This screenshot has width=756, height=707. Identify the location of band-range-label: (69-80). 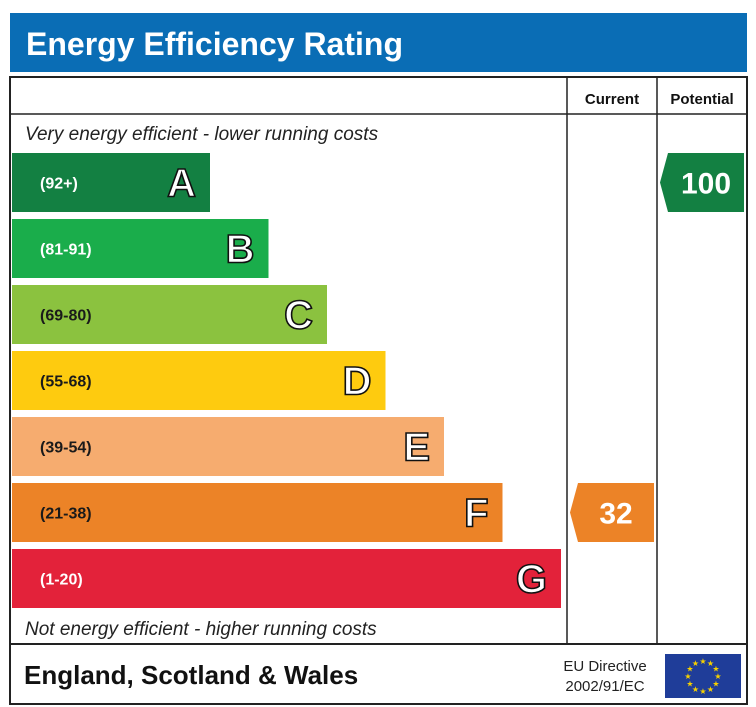
(66, 316).